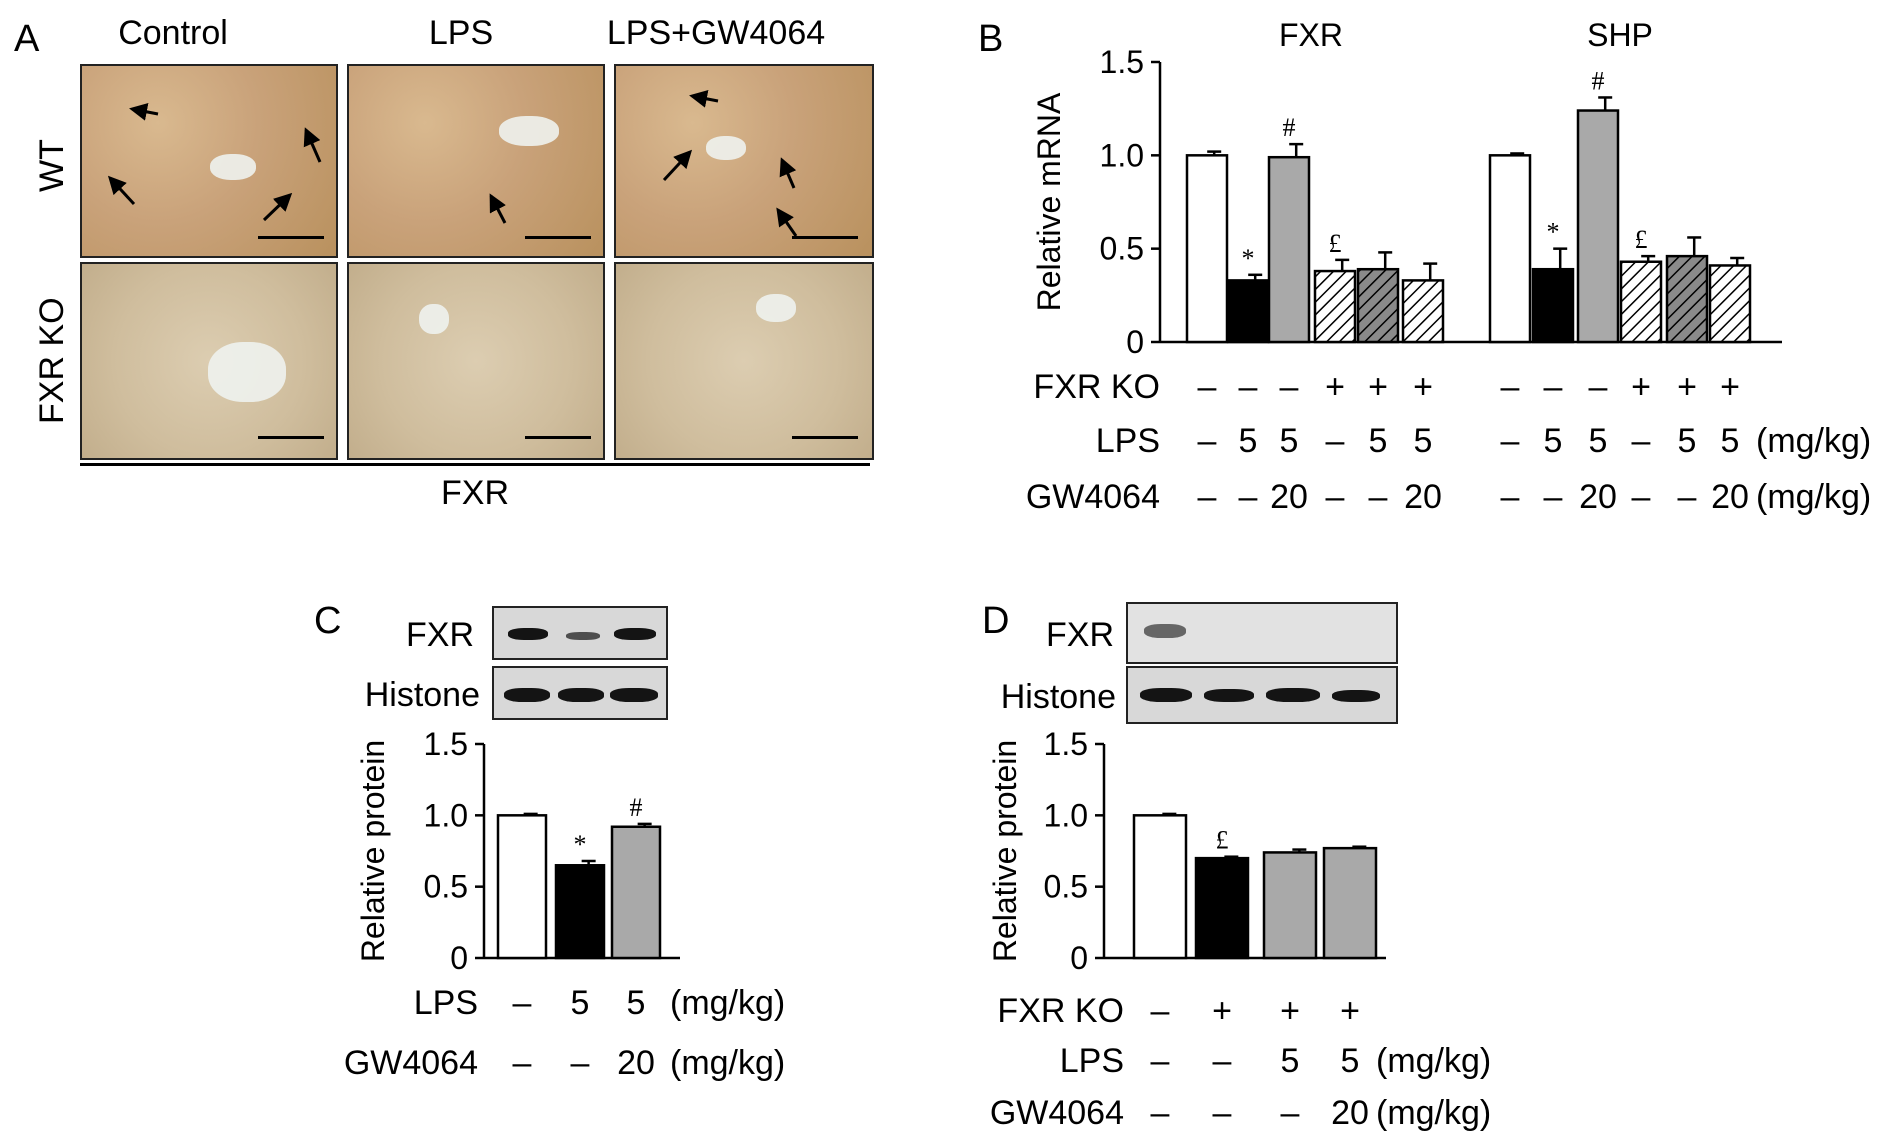  Describe the element at coordinates (636, 807) in the screenshot. I see `chart-c-significance-mark: #` at that location.